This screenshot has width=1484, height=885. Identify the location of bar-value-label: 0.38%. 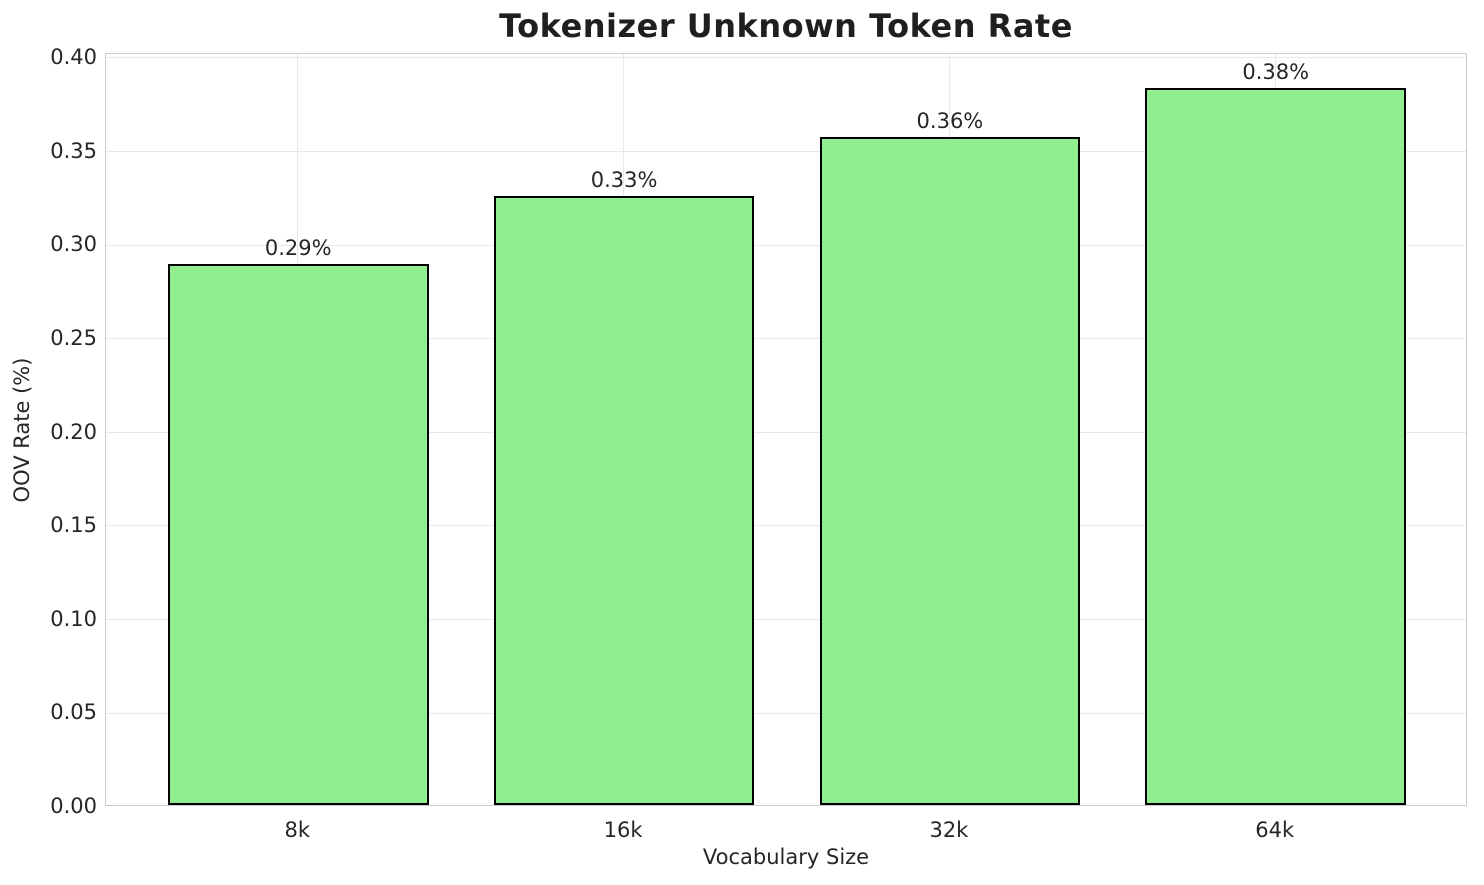
(1276, 71).